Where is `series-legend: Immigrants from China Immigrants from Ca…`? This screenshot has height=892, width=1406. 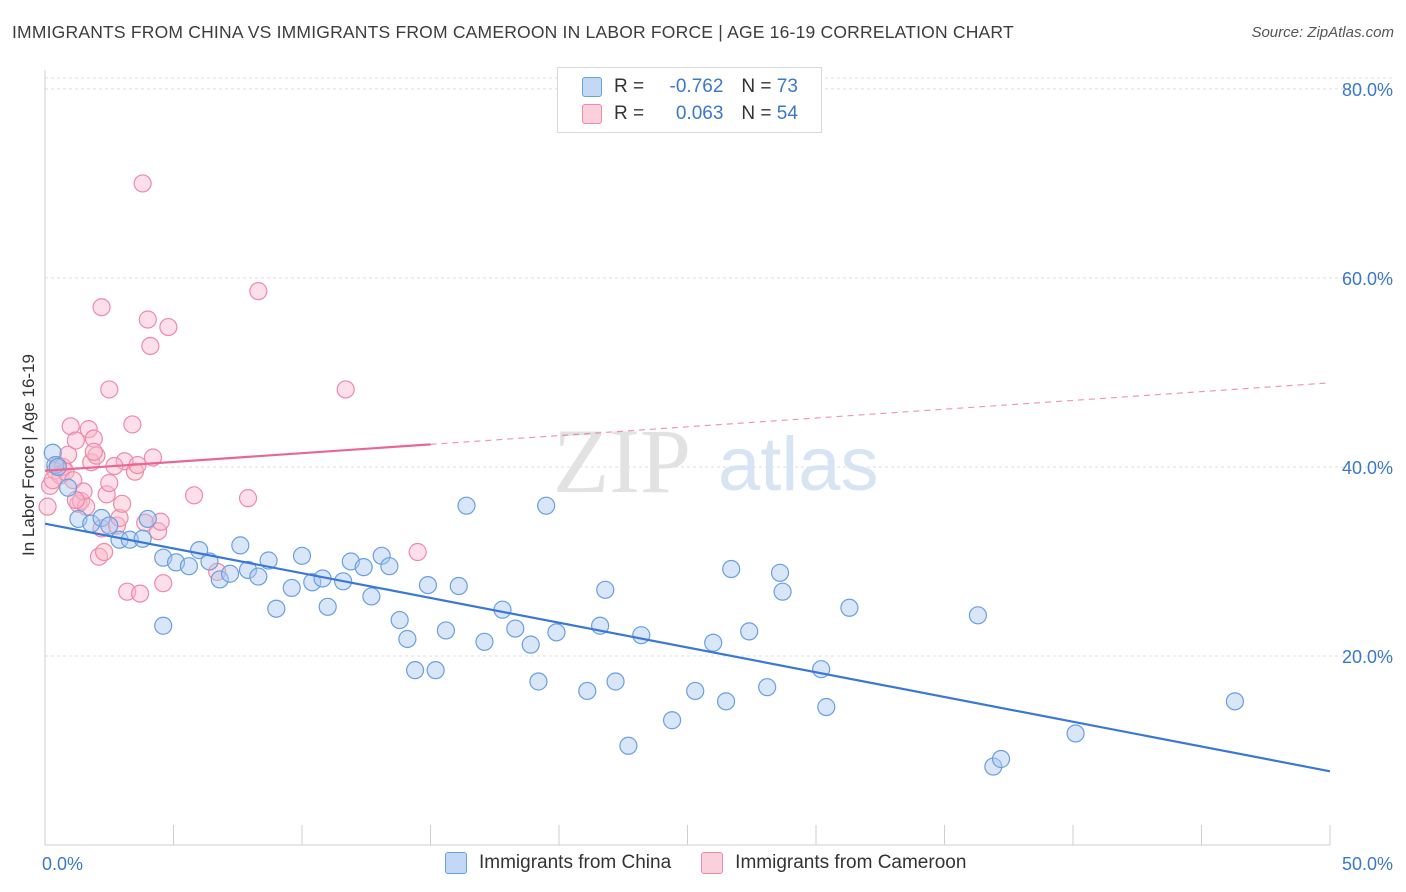 series-legend: Immigrants from China Immigrants from Ca… is located at coordinates (720, 863).